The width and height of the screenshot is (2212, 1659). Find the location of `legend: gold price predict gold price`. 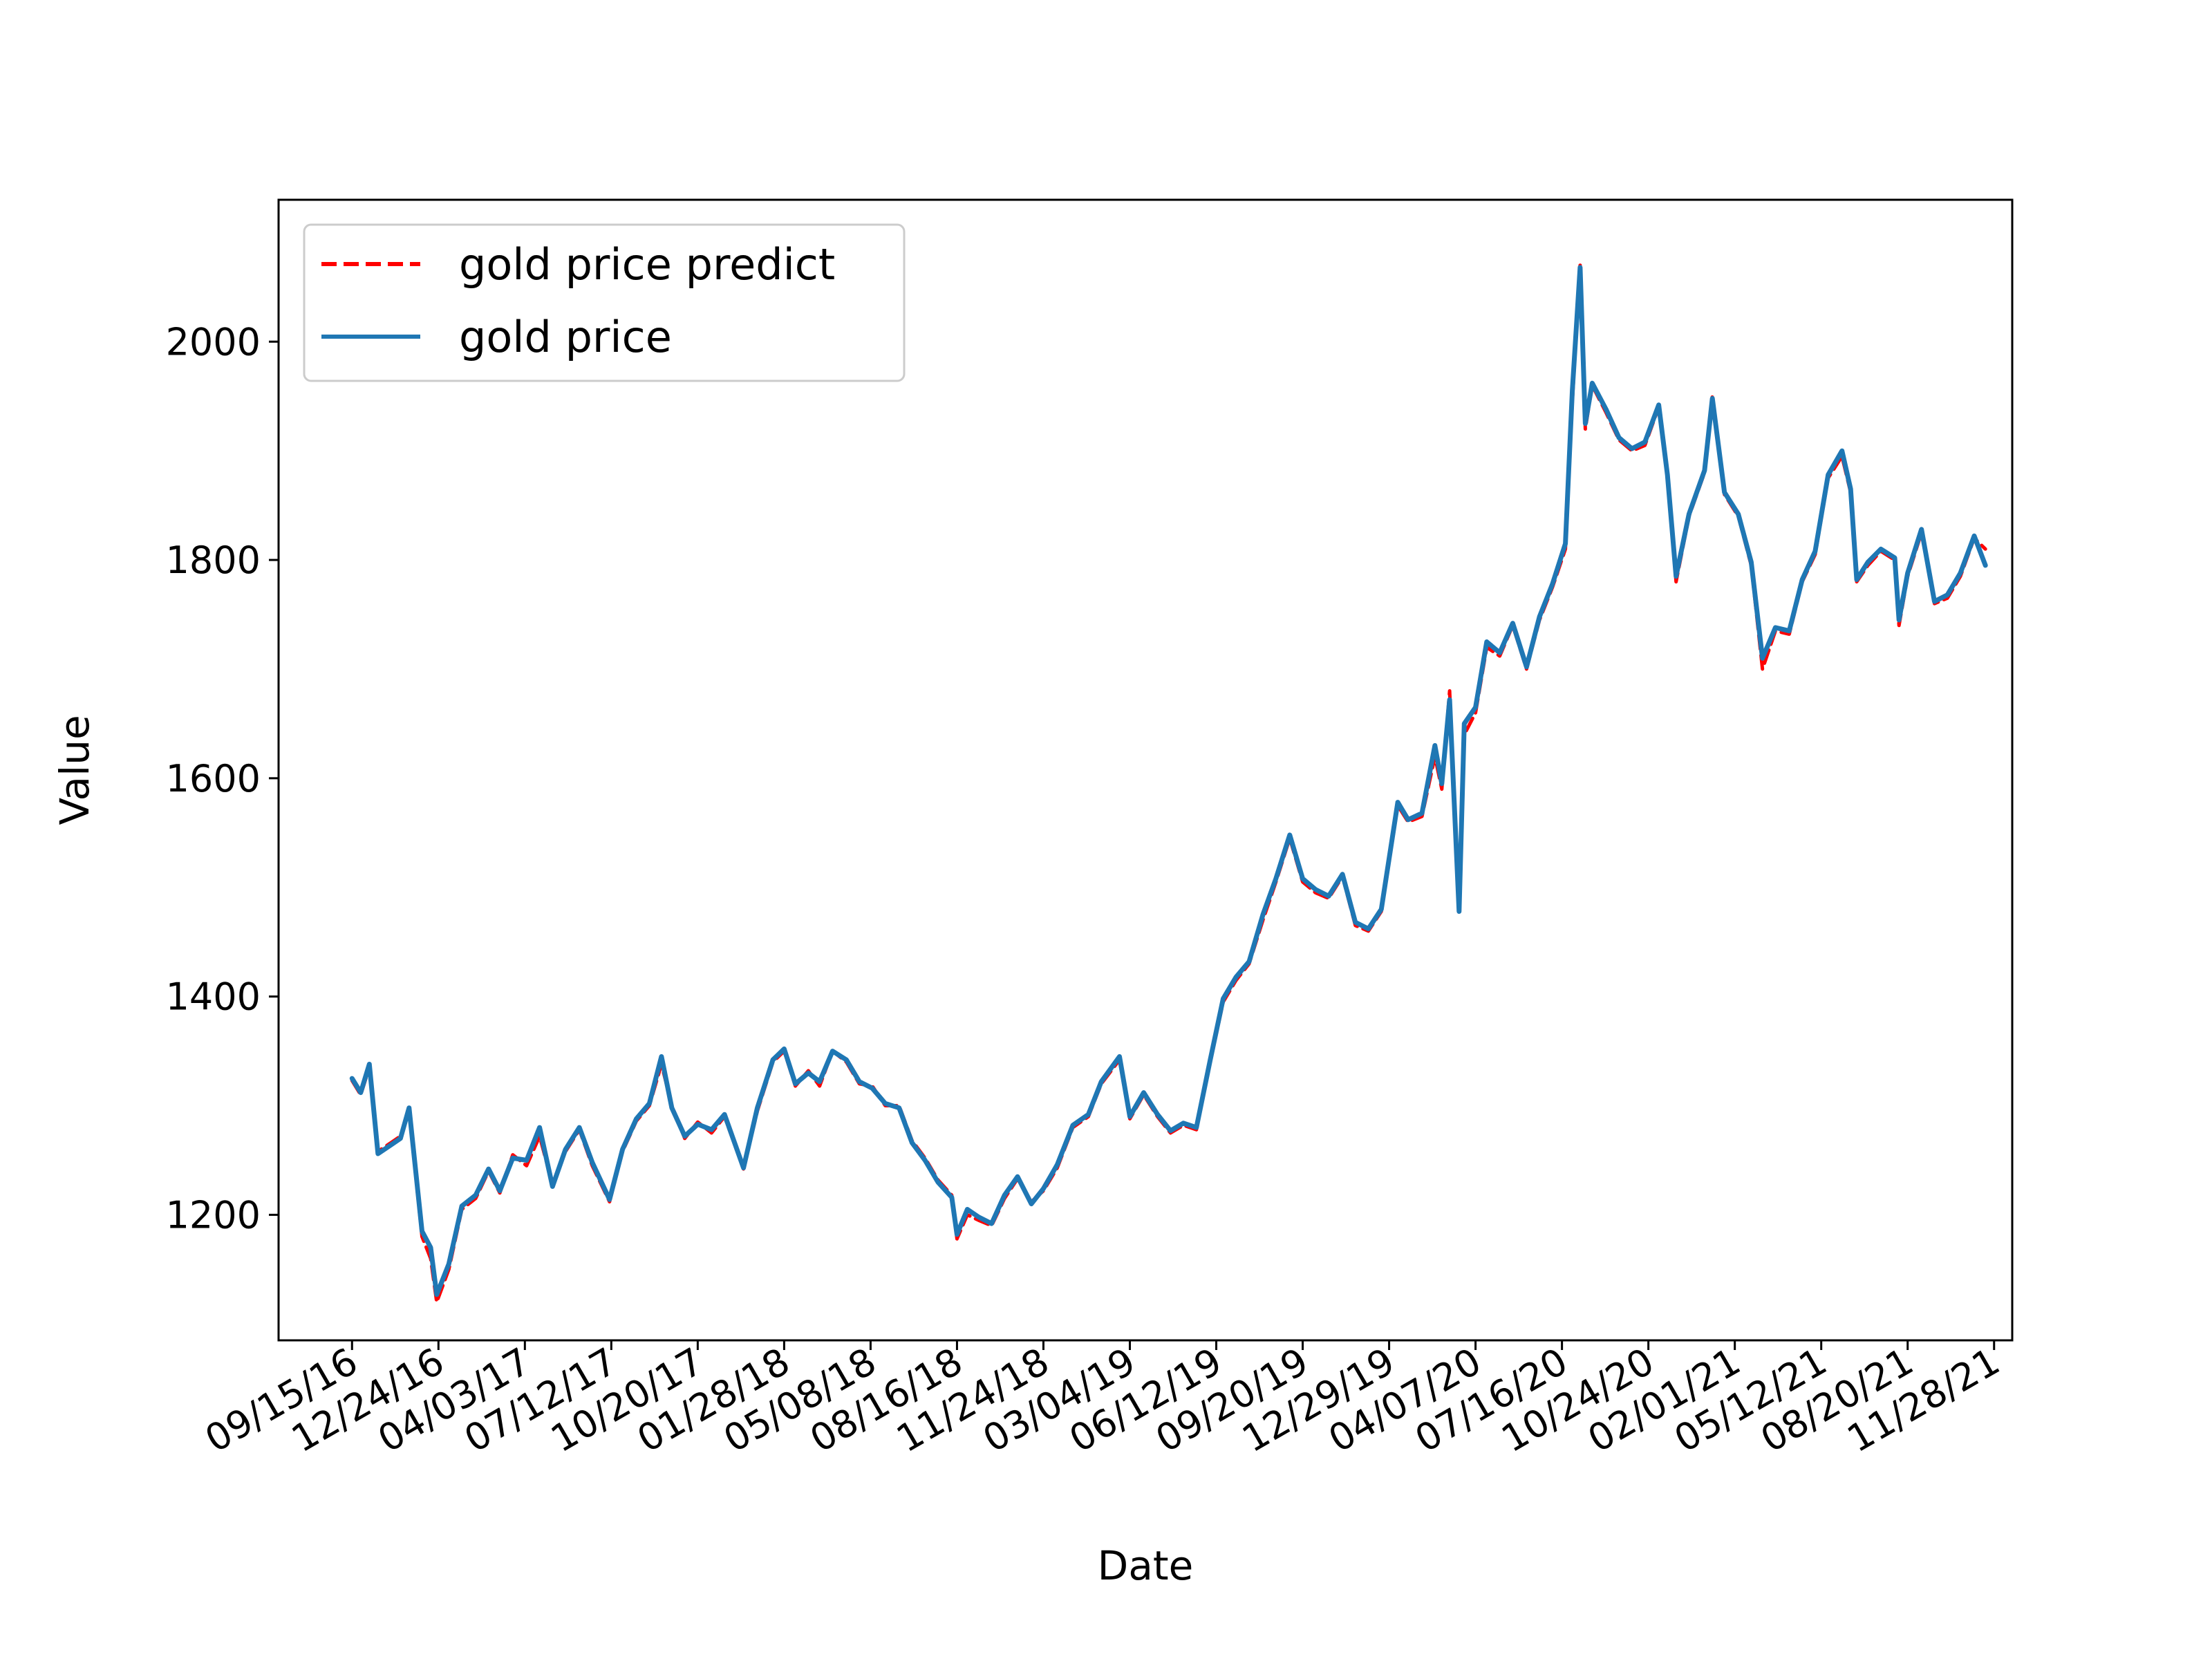

legend: gold price predict gold price is located at coordinates (604, 303).